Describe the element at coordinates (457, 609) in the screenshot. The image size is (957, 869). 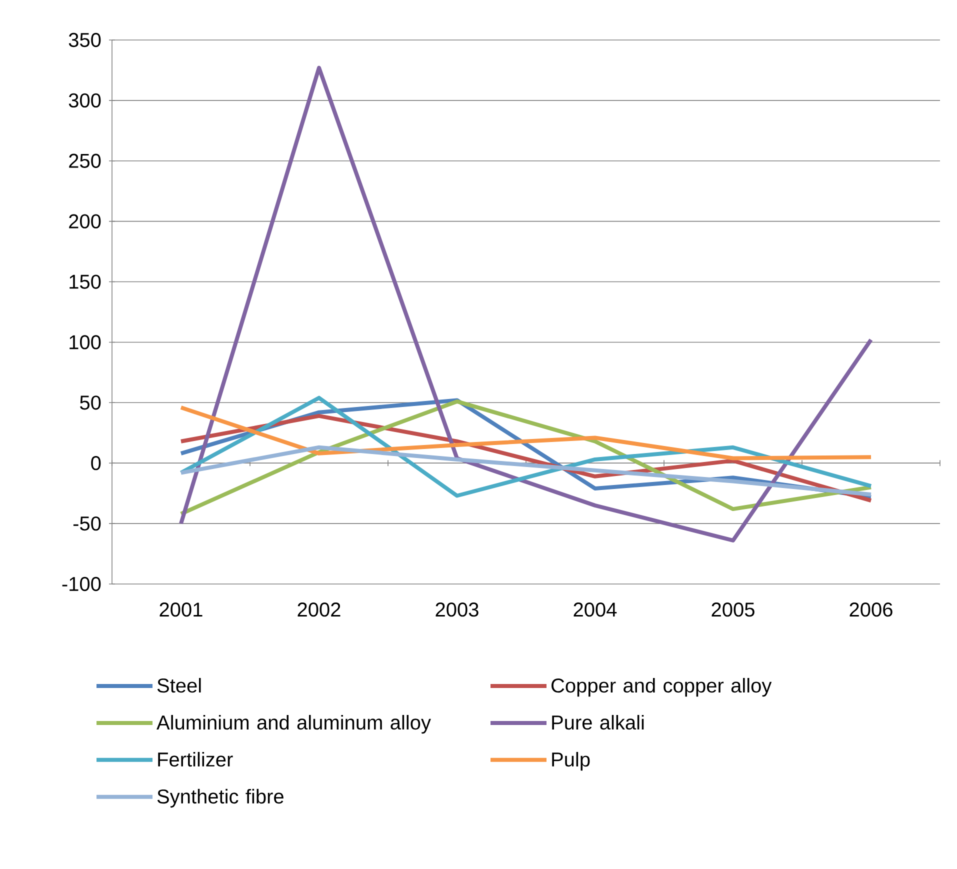
I see `x-tick-label: 2003` at that location.